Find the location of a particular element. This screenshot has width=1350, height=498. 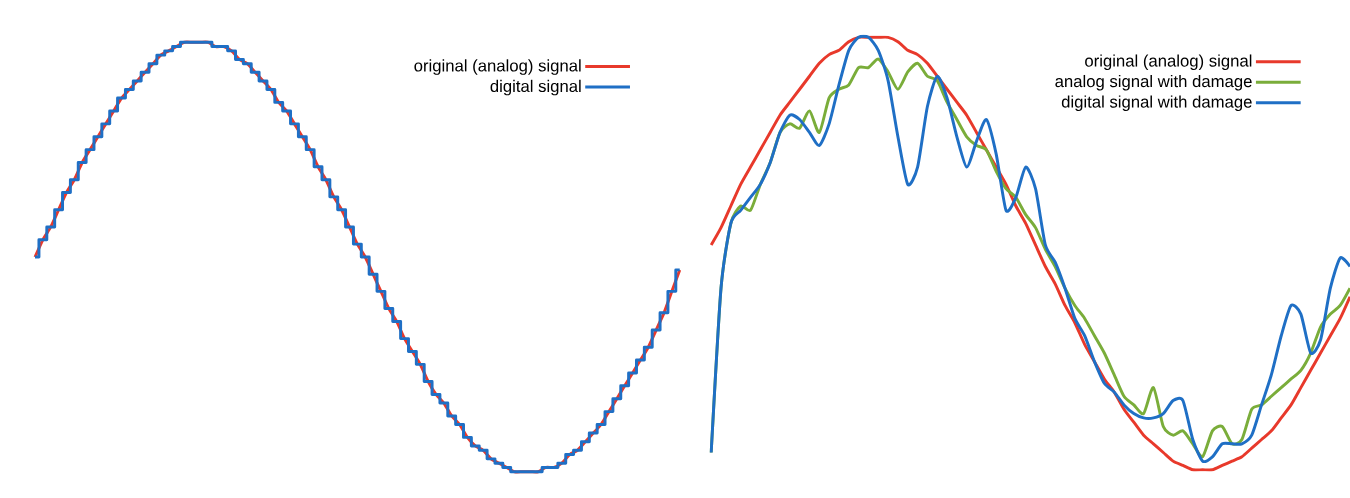

legend-label: digital signal is located at coordinates (535, 87).